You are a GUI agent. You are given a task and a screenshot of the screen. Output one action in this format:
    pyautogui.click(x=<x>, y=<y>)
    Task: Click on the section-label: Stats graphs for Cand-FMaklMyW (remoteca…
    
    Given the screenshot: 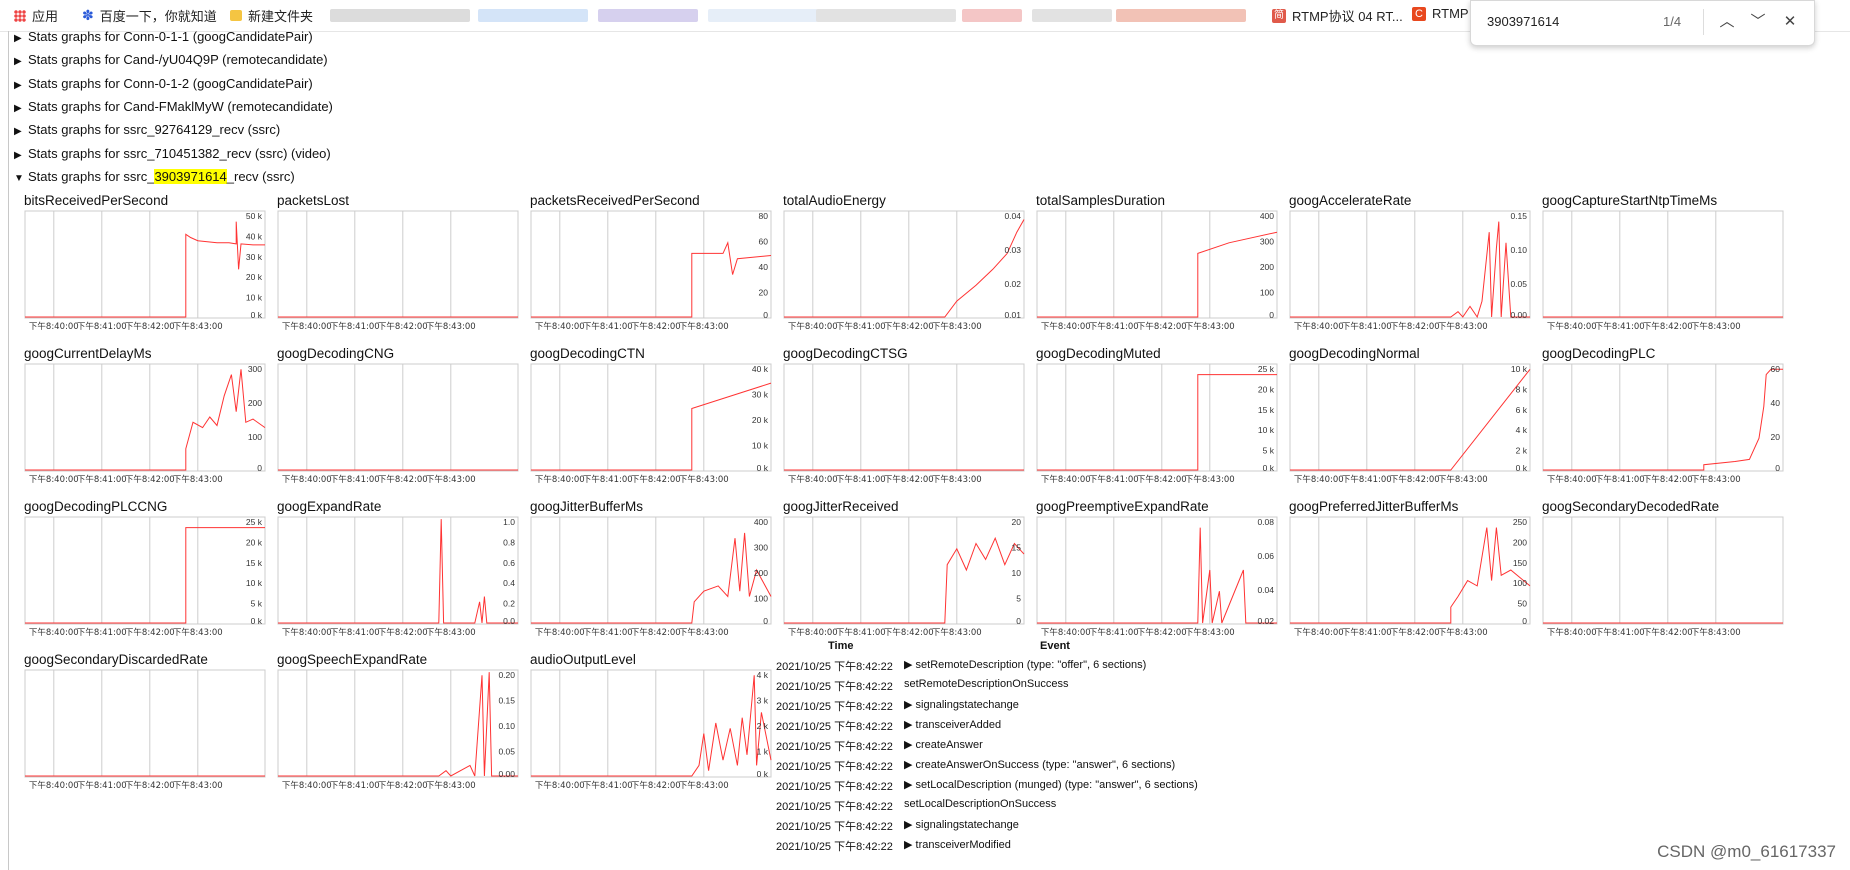 What is the action you would take?
    pyautogui.click(x=180, y=106)
    